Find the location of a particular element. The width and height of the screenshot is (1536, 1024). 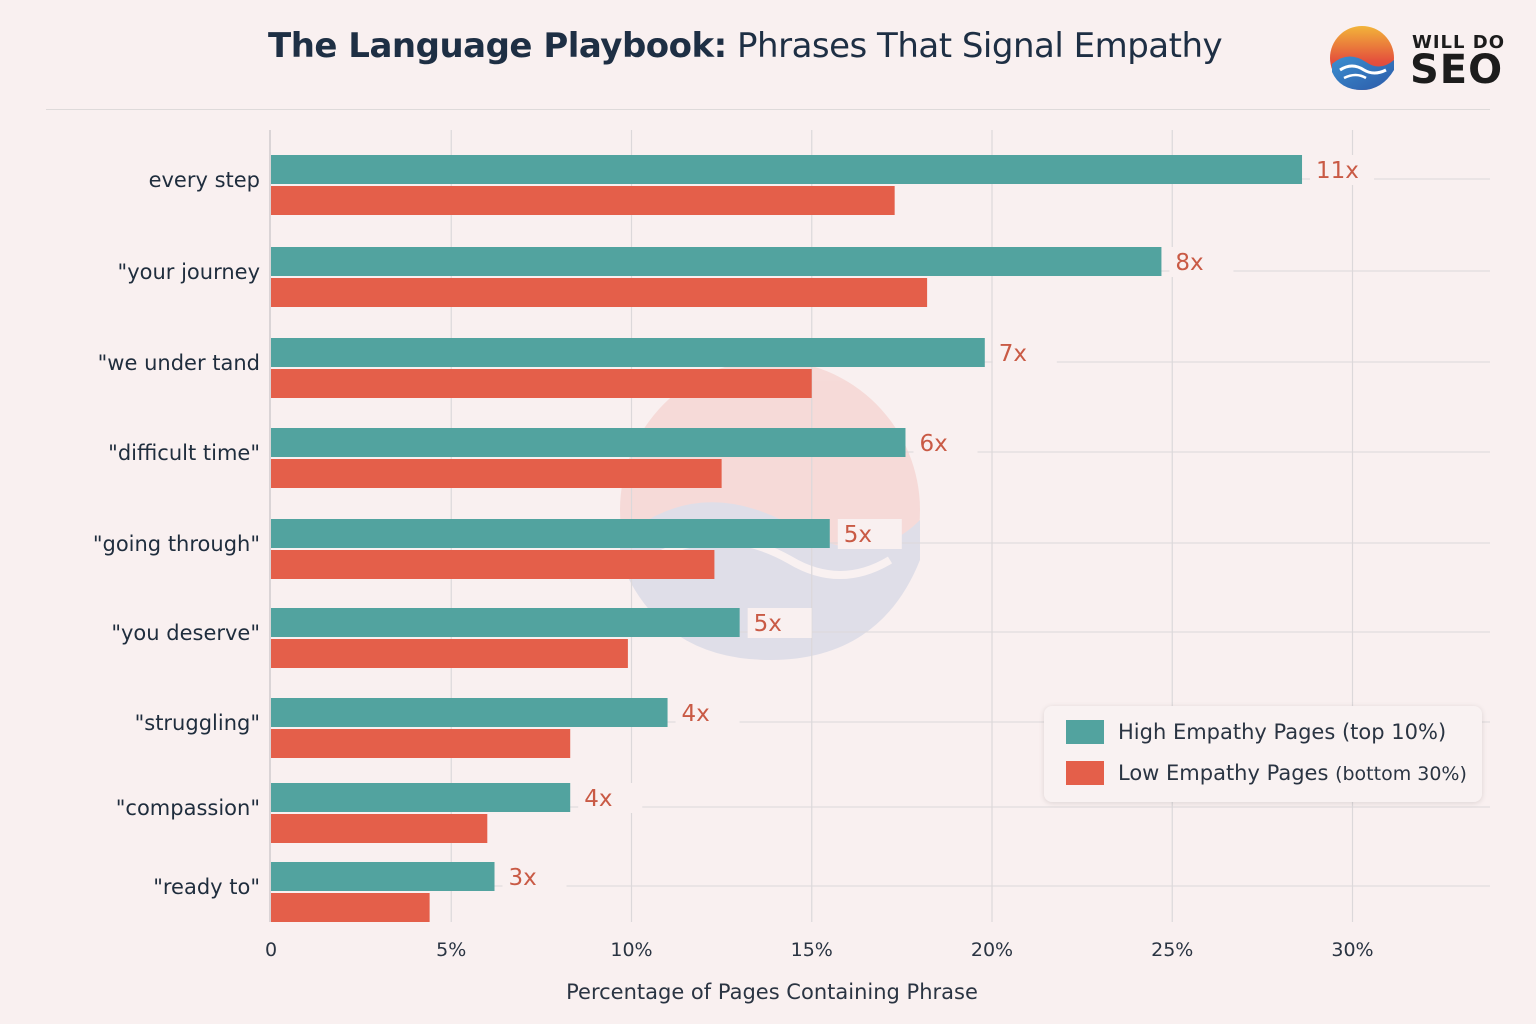

logo-text-top: WILL DO is located at coordinates (1459, 42).